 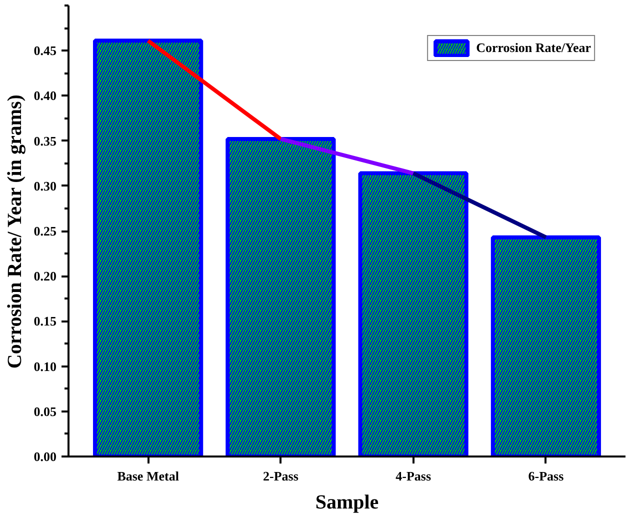 What do you see at coordinates (347, 503) in the screenshot?
I see `x-axis-title: Sample` at bounding box center [347, 503].